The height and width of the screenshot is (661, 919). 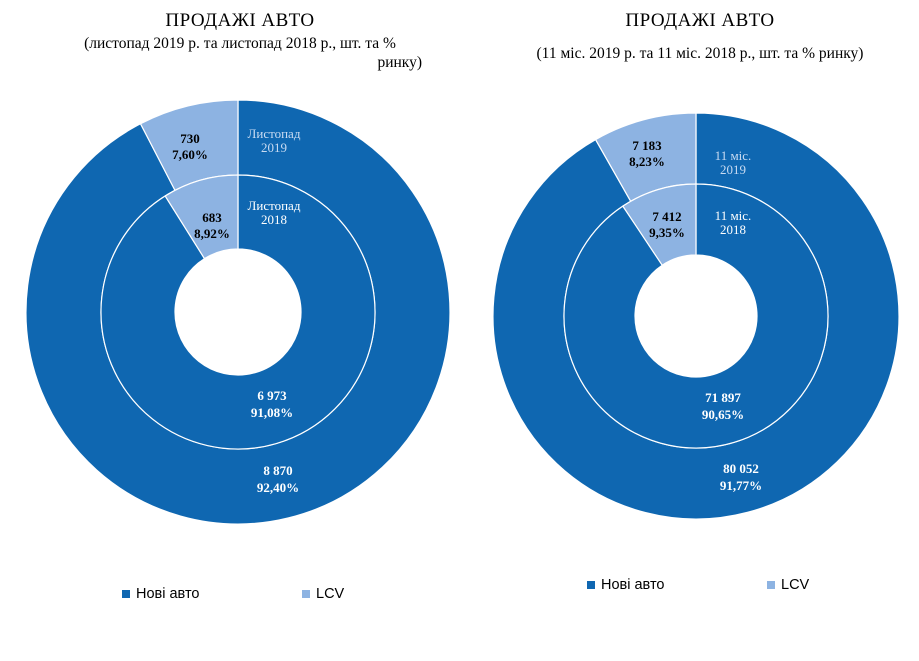 What do you see at coordinates (647, 145) in the screenshot?
I see `right-ring-0-lcv-value: 7 183` at bounding box center [647, 145].